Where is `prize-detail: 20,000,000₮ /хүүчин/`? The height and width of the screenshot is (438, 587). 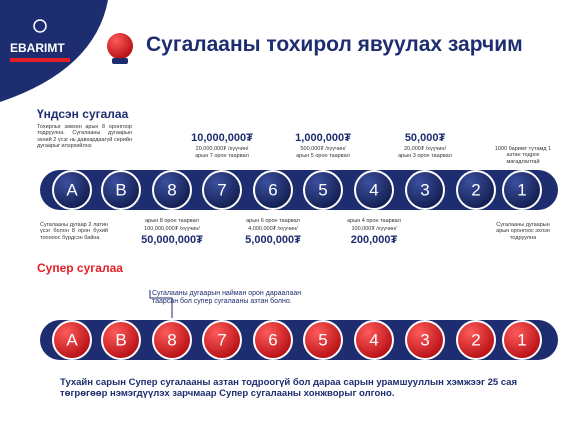
prize-detail: 20,000,000₮ /хүүчин/ is located at coordinates (222, 149).